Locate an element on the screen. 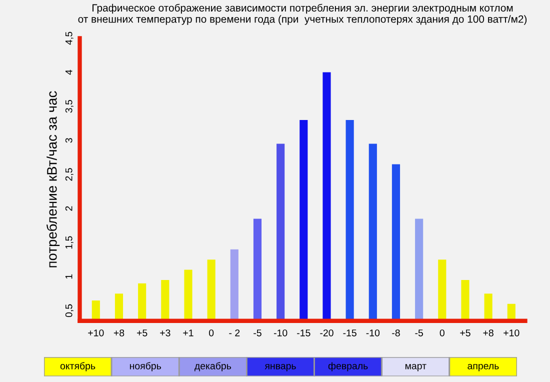  y-tick-label: 4,5 is located at coordinates (69, 38).